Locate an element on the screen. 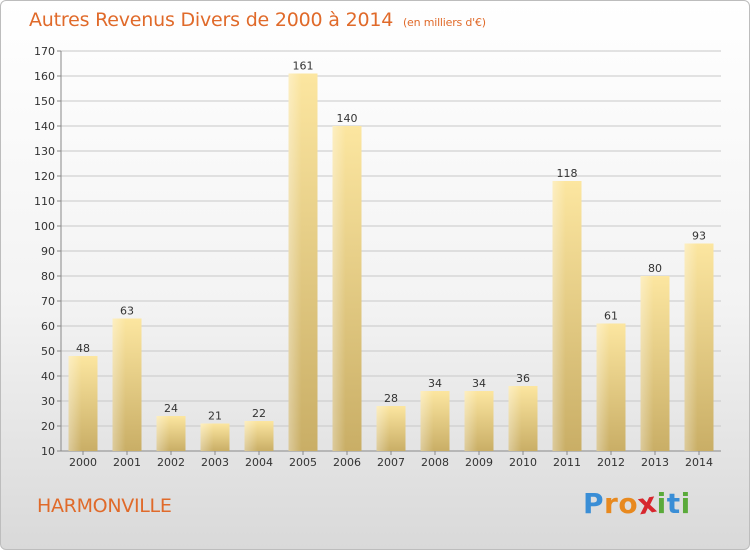 This screenshot has height=550, width=750. y-tick-label: 70 is located at coordinates (48, 301).